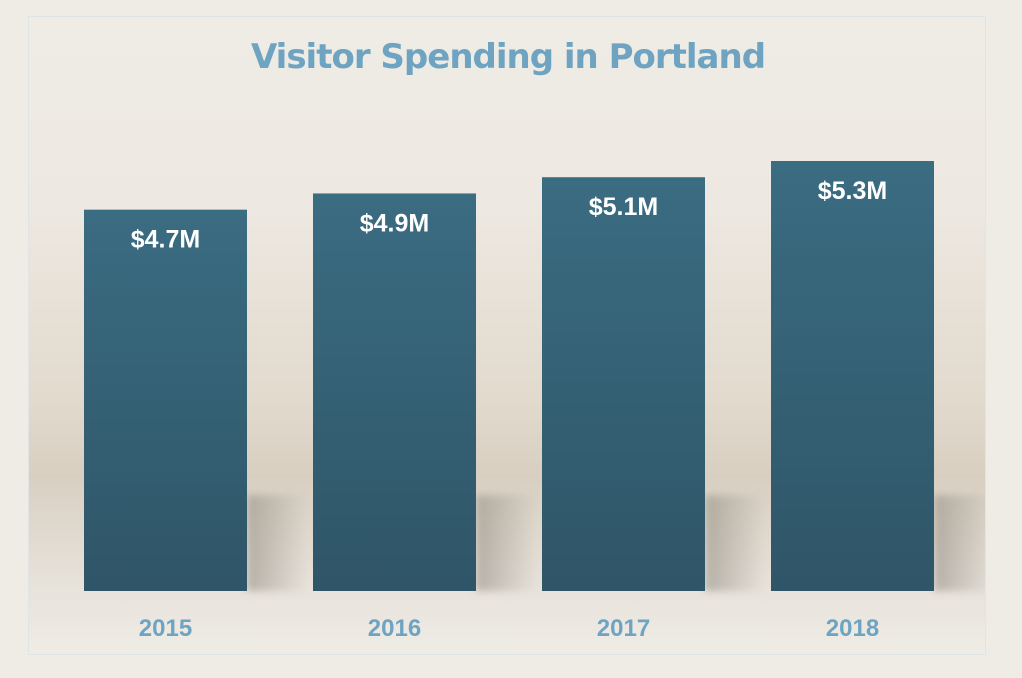 The image size is (1022, 678). What do you see at coordinates (165, 240) in the screenshot?
I see `data-label-2015: $4.7M` at bounding box center [165, 240].